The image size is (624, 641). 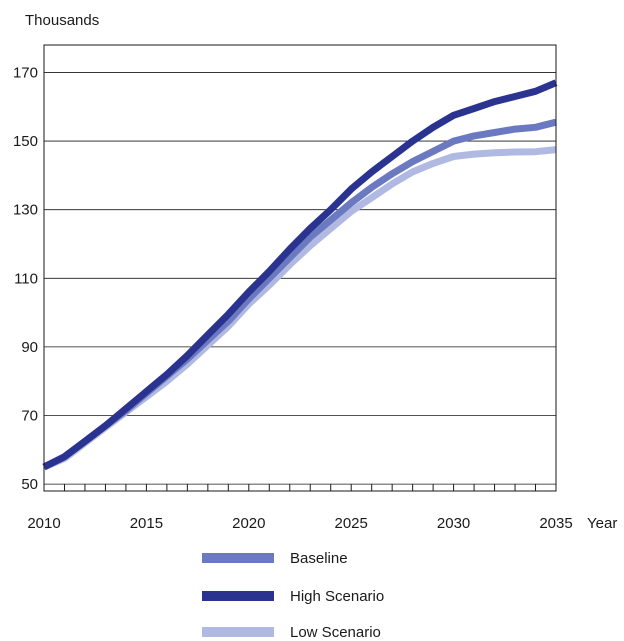 I want to click on legend: Baseline High Scenario Low Scenario, so click(x=293, y=595).